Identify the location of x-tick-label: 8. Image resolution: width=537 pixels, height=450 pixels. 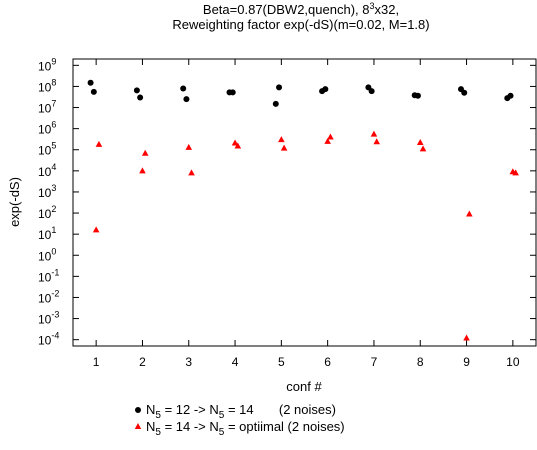
(420, 362).